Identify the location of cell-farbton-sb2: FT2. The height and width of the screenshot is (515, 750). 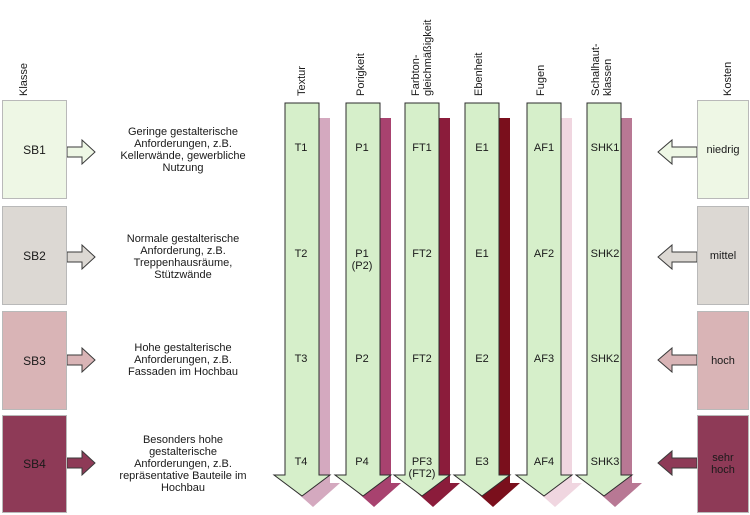
(422, 254).